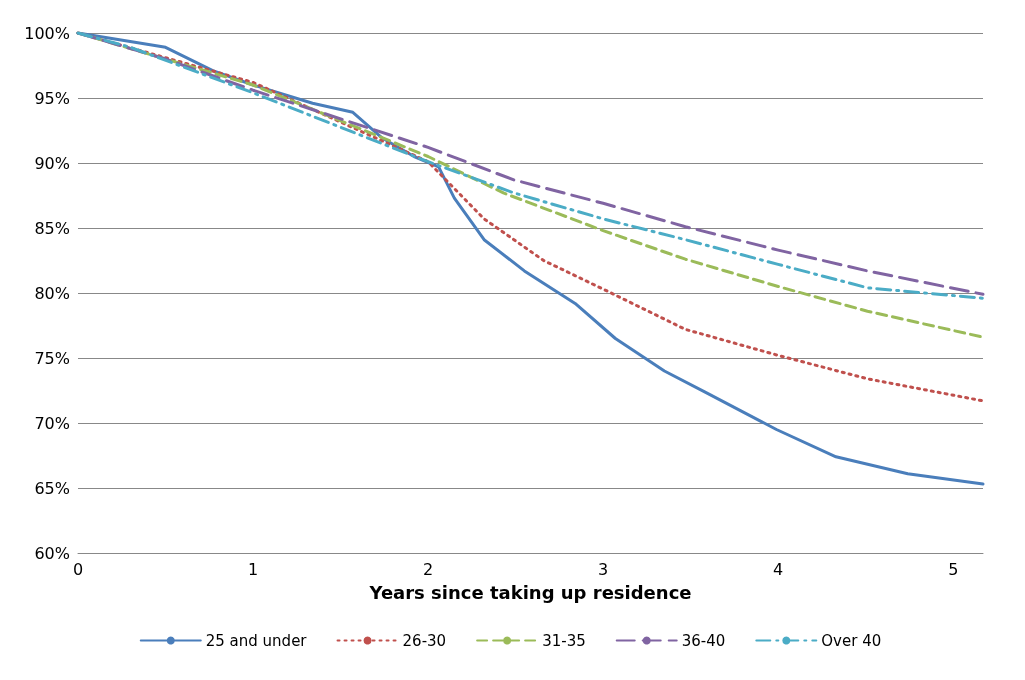 This screenshot has height=680, width=1025. What do you see at coordinates (530, 592) in the screenshot?
I see `x-axis-title: Years since taking up residence` at bounding box center [530, 592].